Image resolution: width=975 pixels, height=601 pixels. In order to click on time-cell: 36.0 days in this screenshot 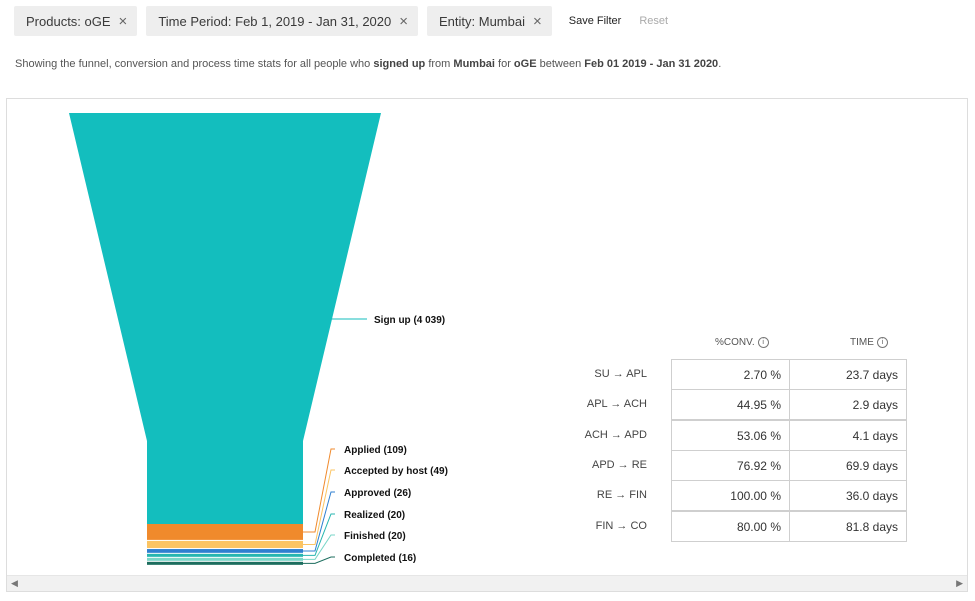, I will do `click(848, 495)`.